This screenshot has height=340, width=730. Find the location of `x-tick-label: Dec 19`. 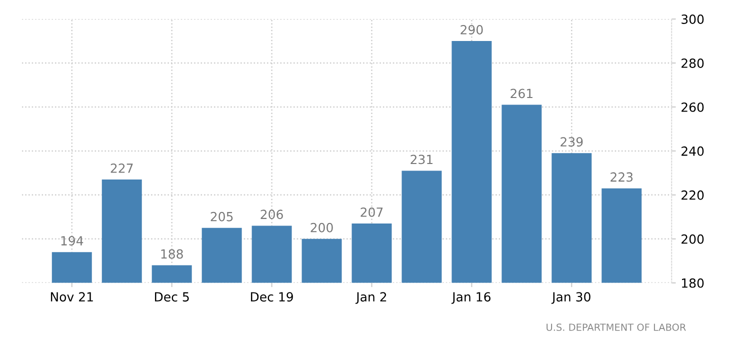

x-tick-label: Dec 19 is located at coordinates (271, 297).